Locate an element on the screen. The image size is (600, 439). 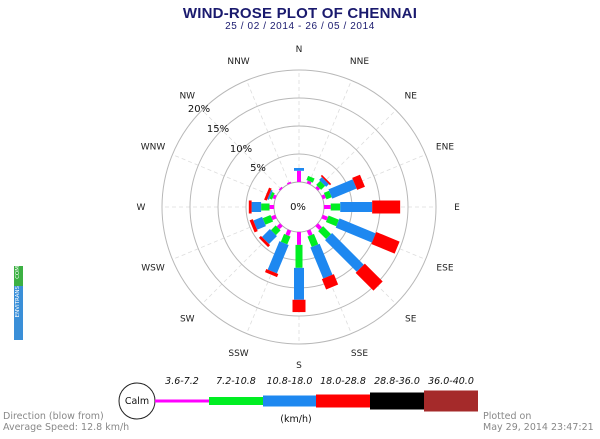
direction-label-s: S is located at coordinates (299, 366).